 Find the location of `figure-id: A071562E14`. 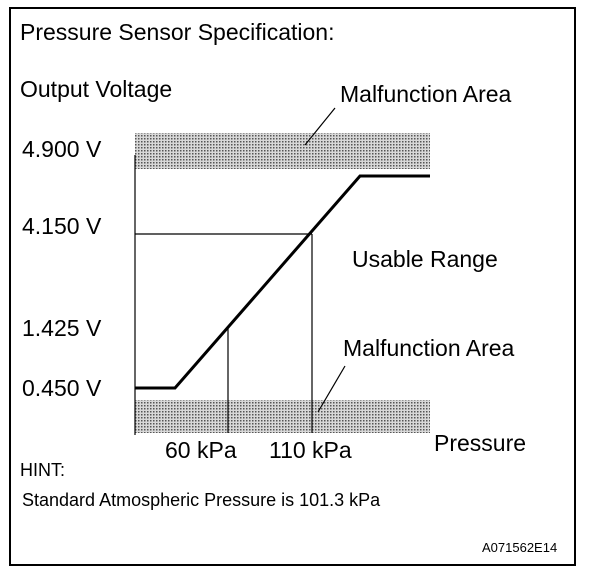

figure-id: A071562E14 is located at coordinates (519, 547).